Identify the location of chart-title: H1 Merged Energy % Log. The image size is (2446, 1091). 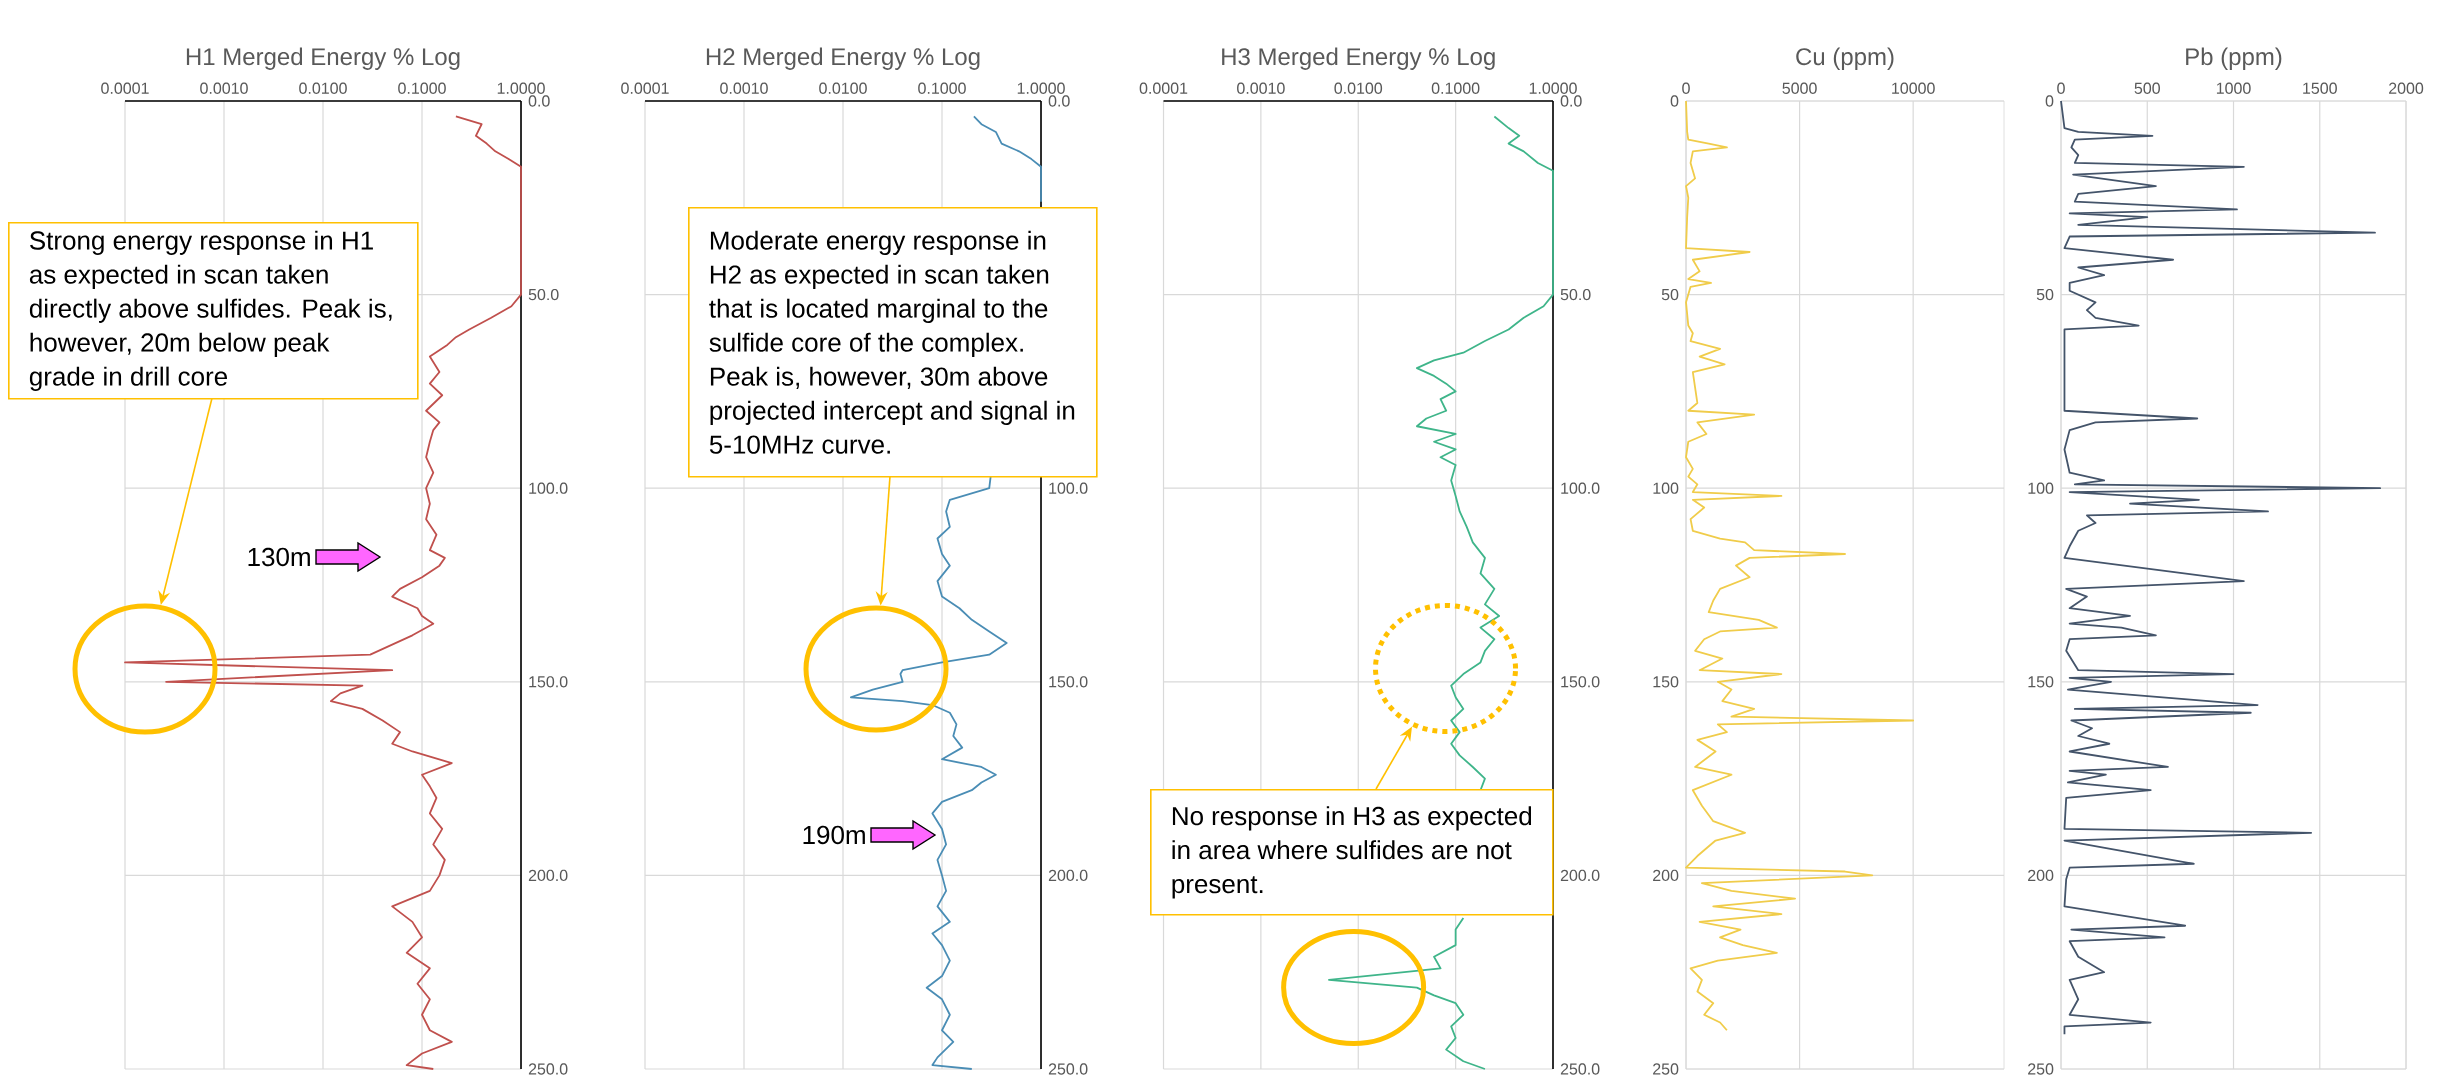
(323, 58).